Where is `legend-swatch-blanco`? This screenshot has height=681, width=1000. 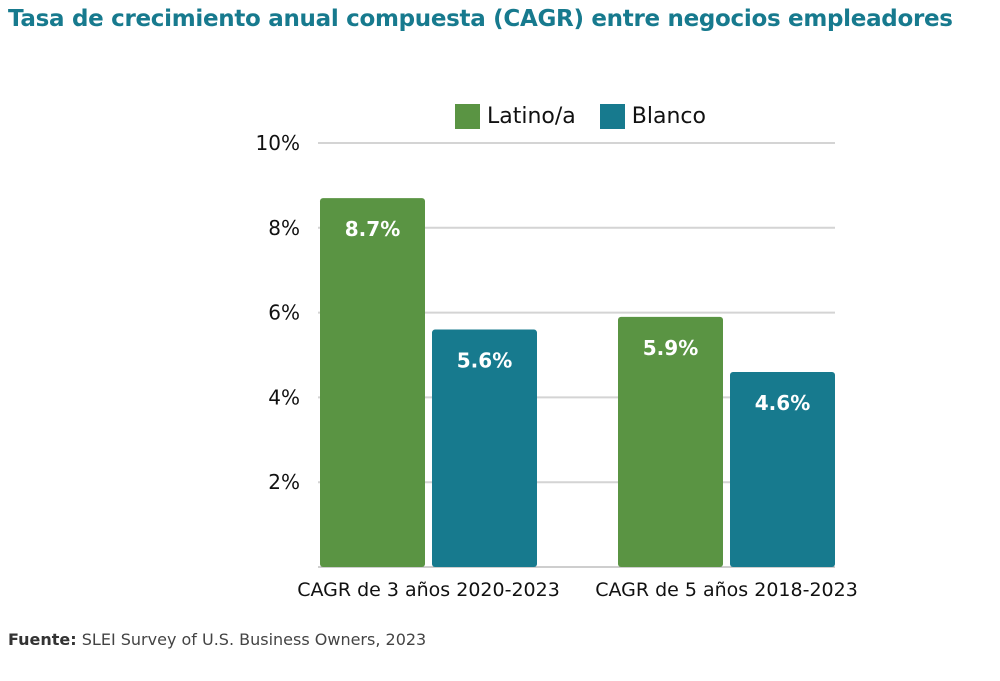
legend-swatch-blanco is located at coordinates (612, 116).